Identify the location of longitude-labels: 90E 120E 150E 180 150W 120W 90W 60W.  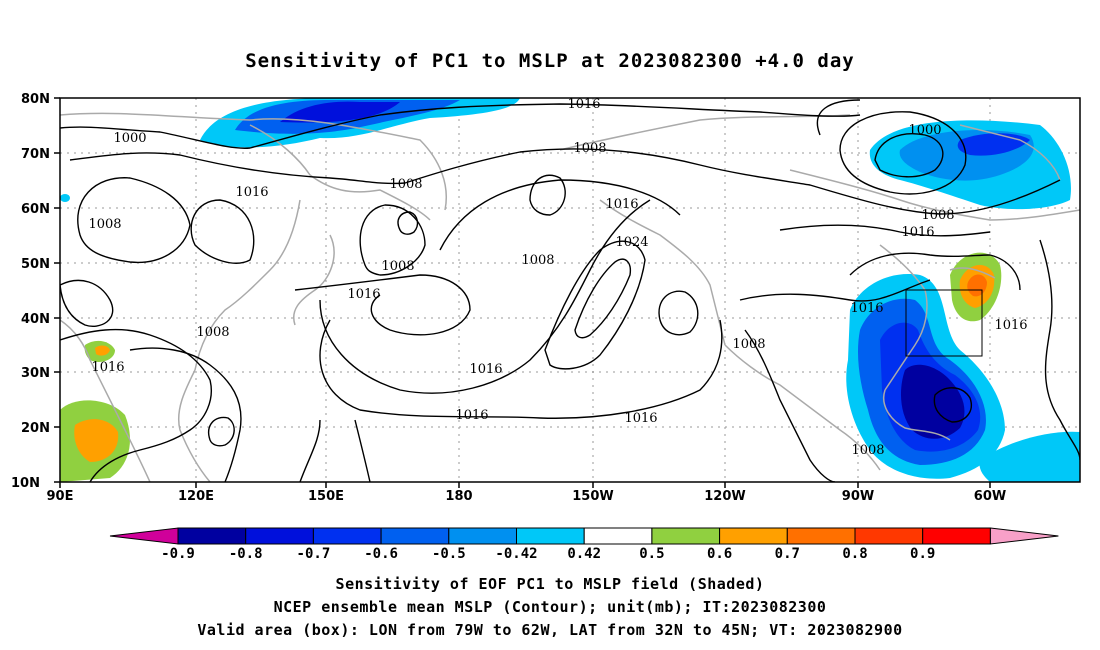
(527, 496).